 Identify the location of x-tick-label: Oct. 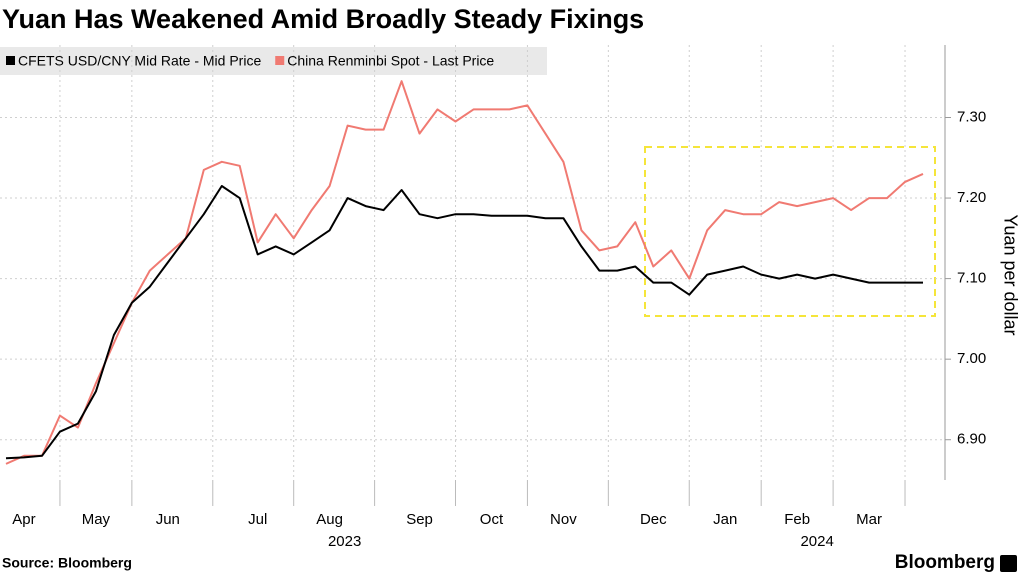
(492, 519).